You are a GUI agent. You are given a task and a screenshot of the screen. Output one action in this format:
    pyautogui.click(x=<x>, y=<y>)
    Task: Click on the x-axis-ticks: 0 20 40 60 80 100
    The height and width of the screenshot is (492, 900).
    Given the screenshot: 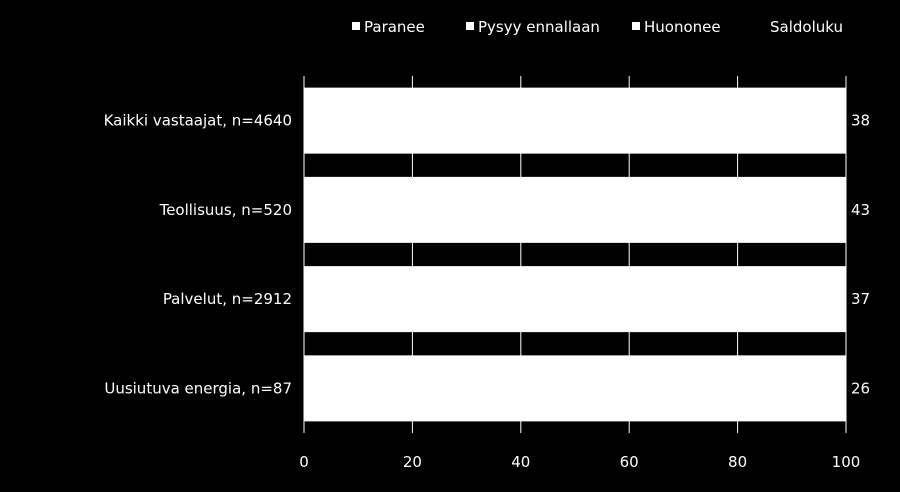 What is the action you would take?
    pyautogui.click(x=579, y=462)
    